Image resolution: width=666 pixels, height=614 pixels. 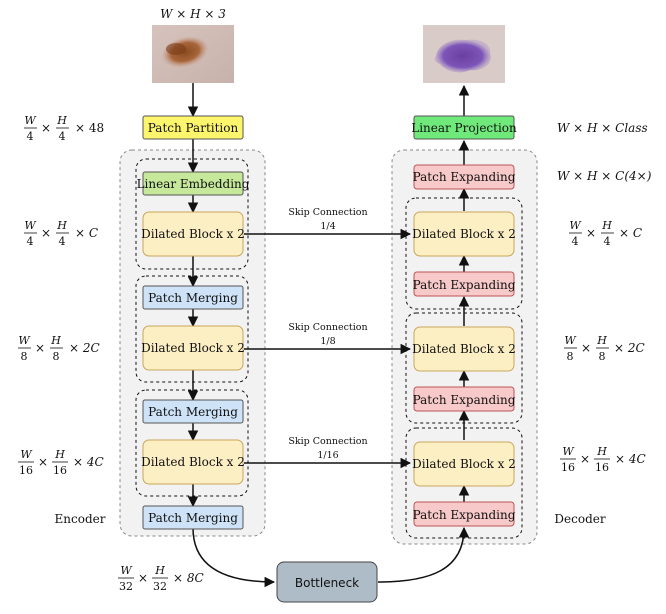 What do you see at coordinates (464, 54) in the screenshot?
I see `lesion-segmentation-mask` at bounding box center [464, 54].